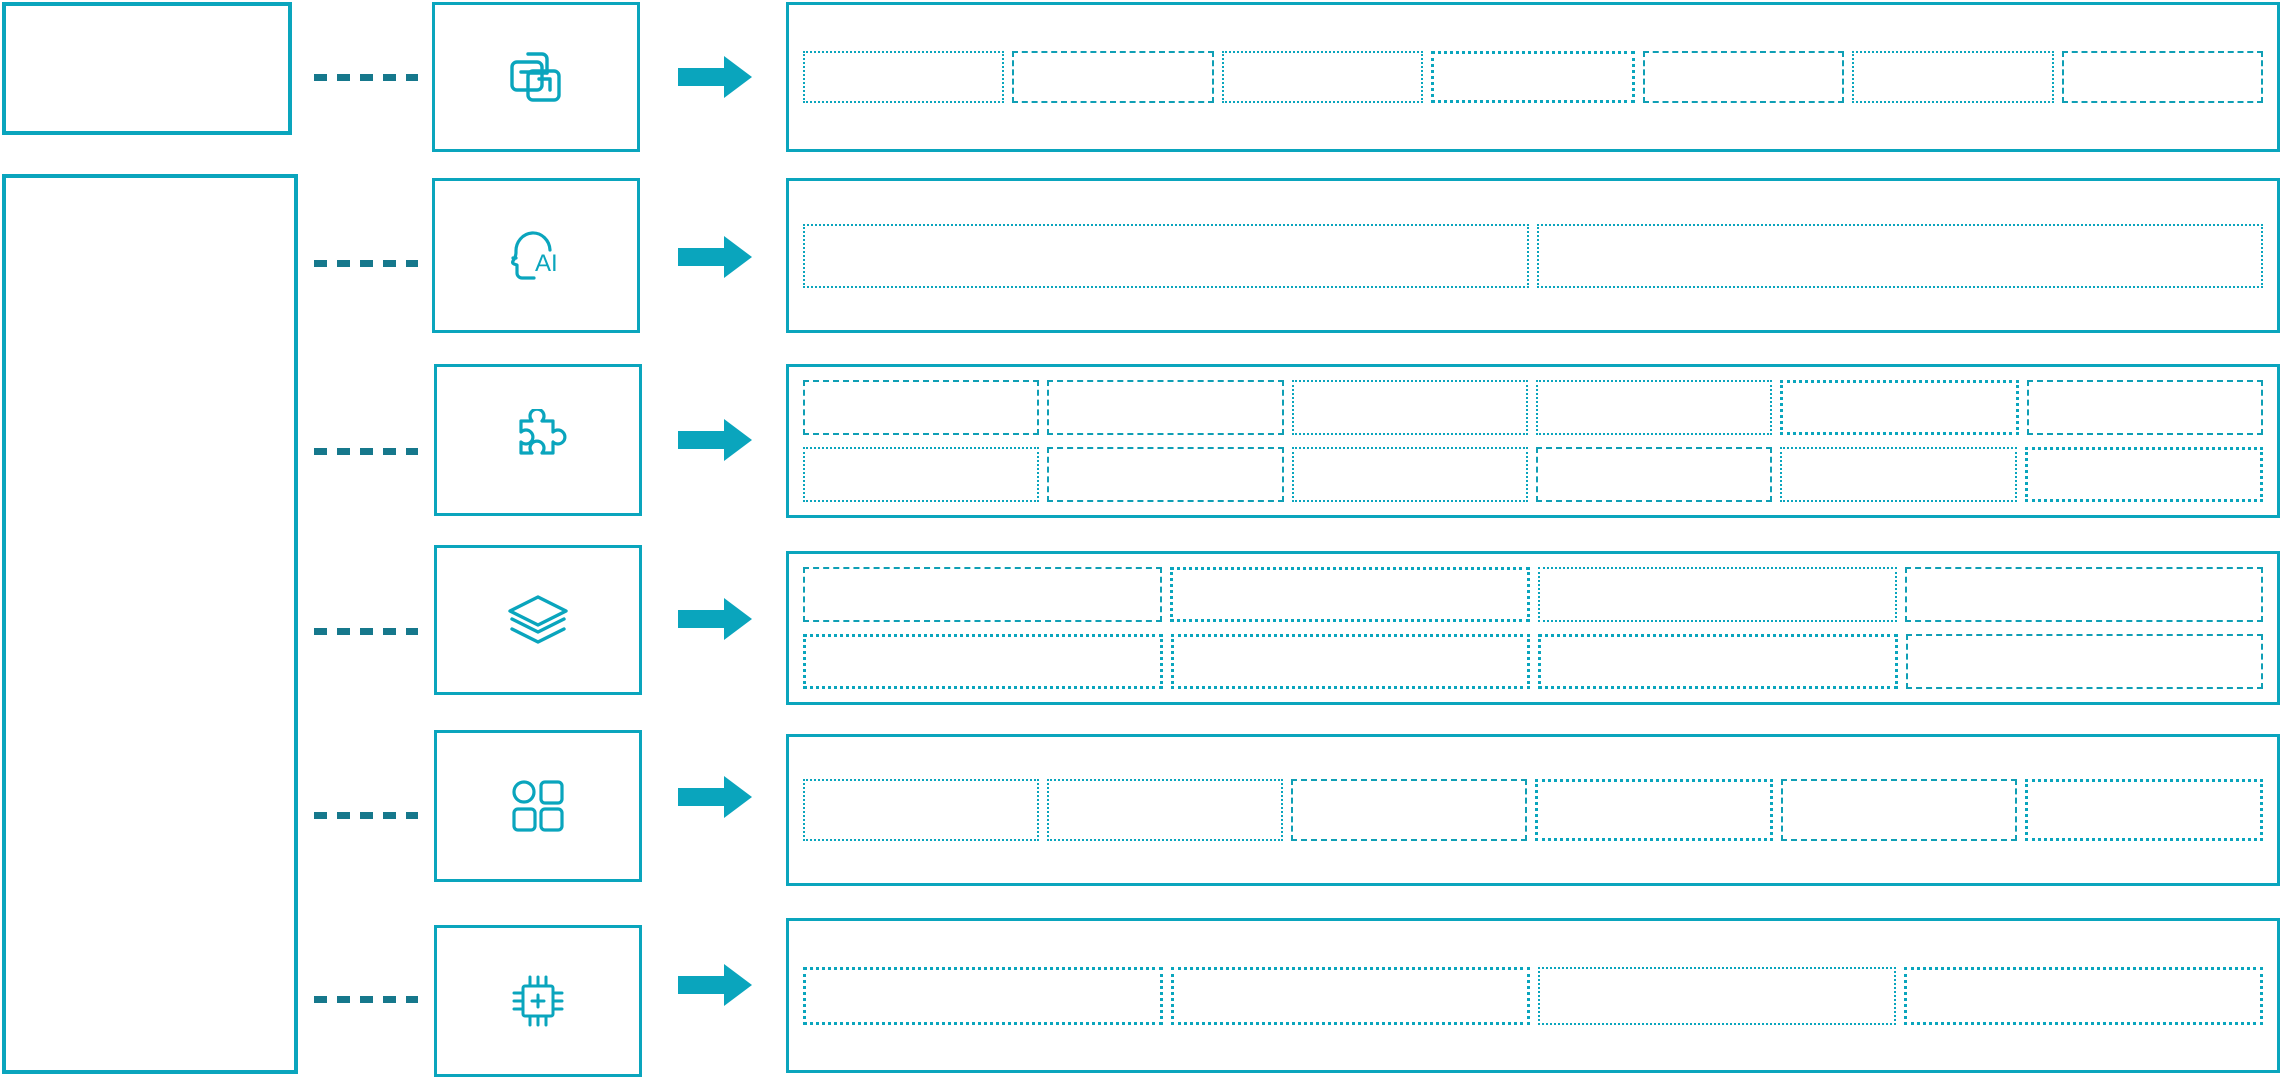 This screenshot has height=1078, width=2284. I want to click on cpu-chip-icon, so click(538, 1001).